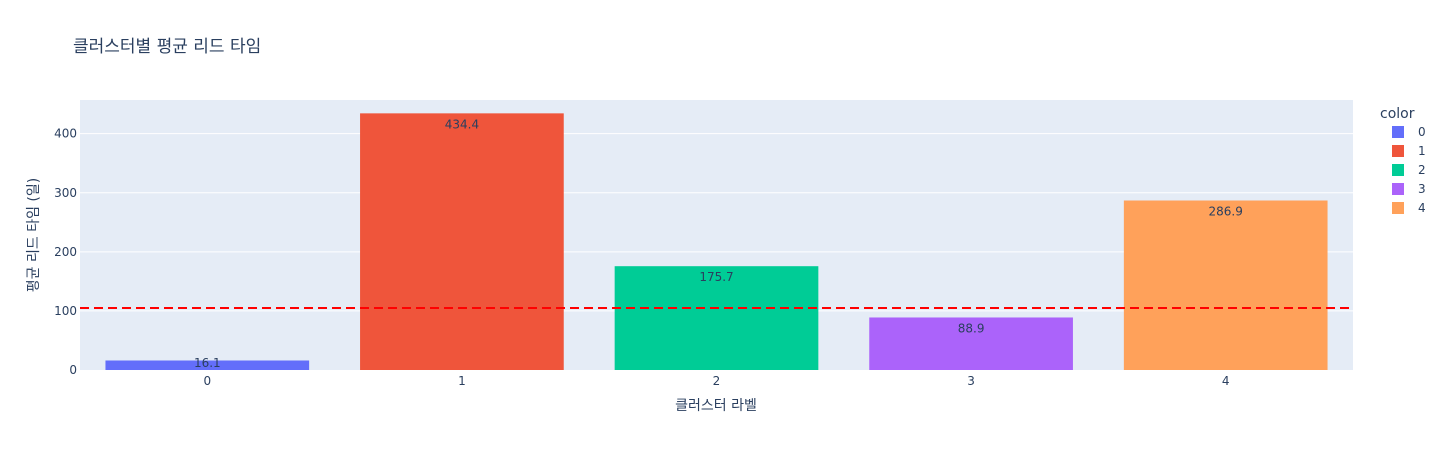 This screenshot has width=1443, height=450. Describe the element at coordinates (1397, 114) in the screenshot. I see `legend-title: color` at that location.